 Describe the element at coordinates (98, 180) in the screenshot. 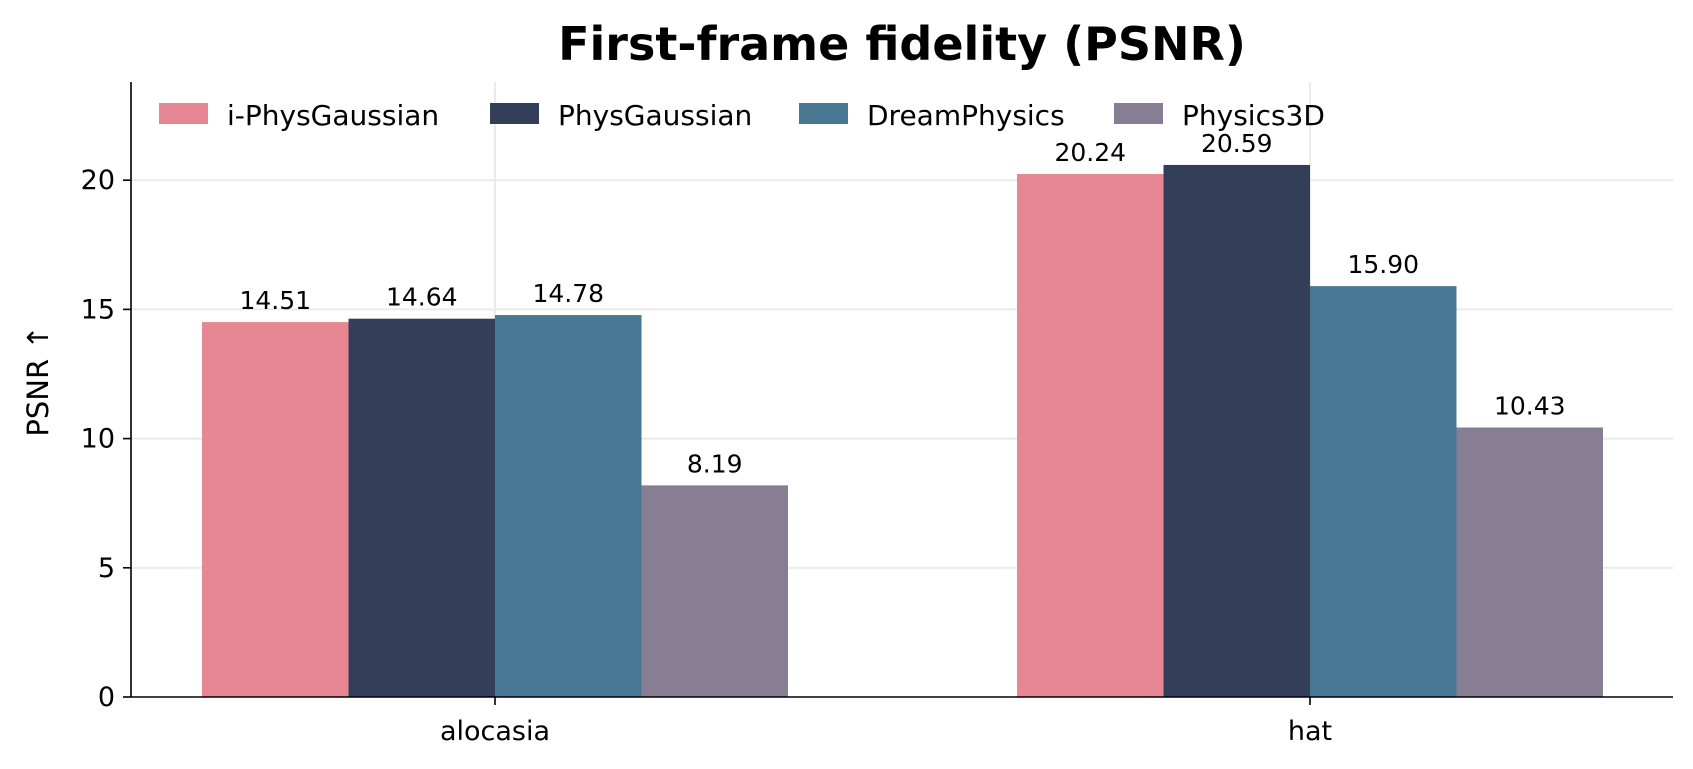

I see `y-tick-label: 20` at that location.